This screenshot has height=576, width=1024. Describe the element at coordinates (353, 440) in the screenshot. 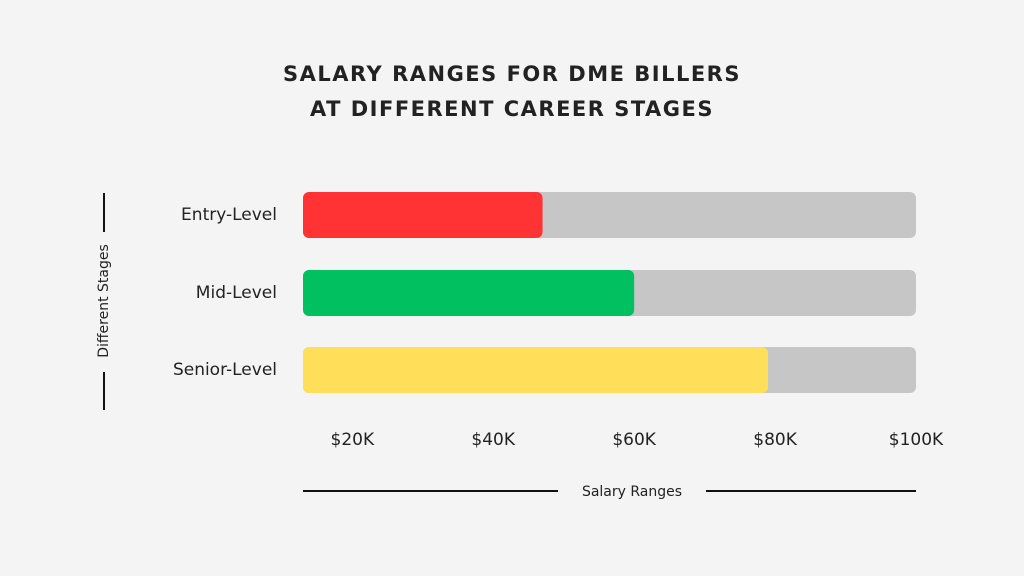

I see `x-tick-label: $20K` at that location.